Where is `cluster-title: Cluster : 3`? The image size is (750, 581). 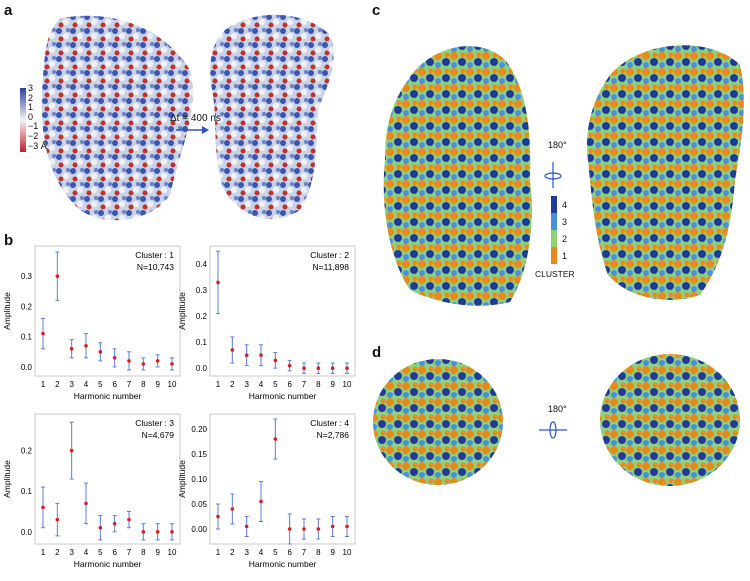
cluster-title: Cluster : 3 is located at coordinates (154, 423).